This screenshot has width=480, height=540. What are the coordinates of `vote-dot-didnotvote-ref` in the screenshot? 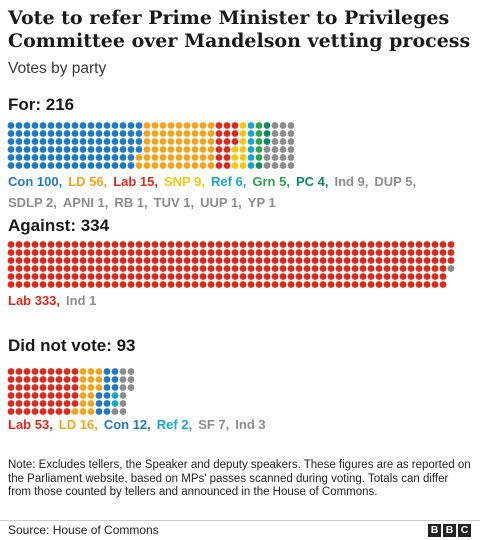 It's located at (115, 403).